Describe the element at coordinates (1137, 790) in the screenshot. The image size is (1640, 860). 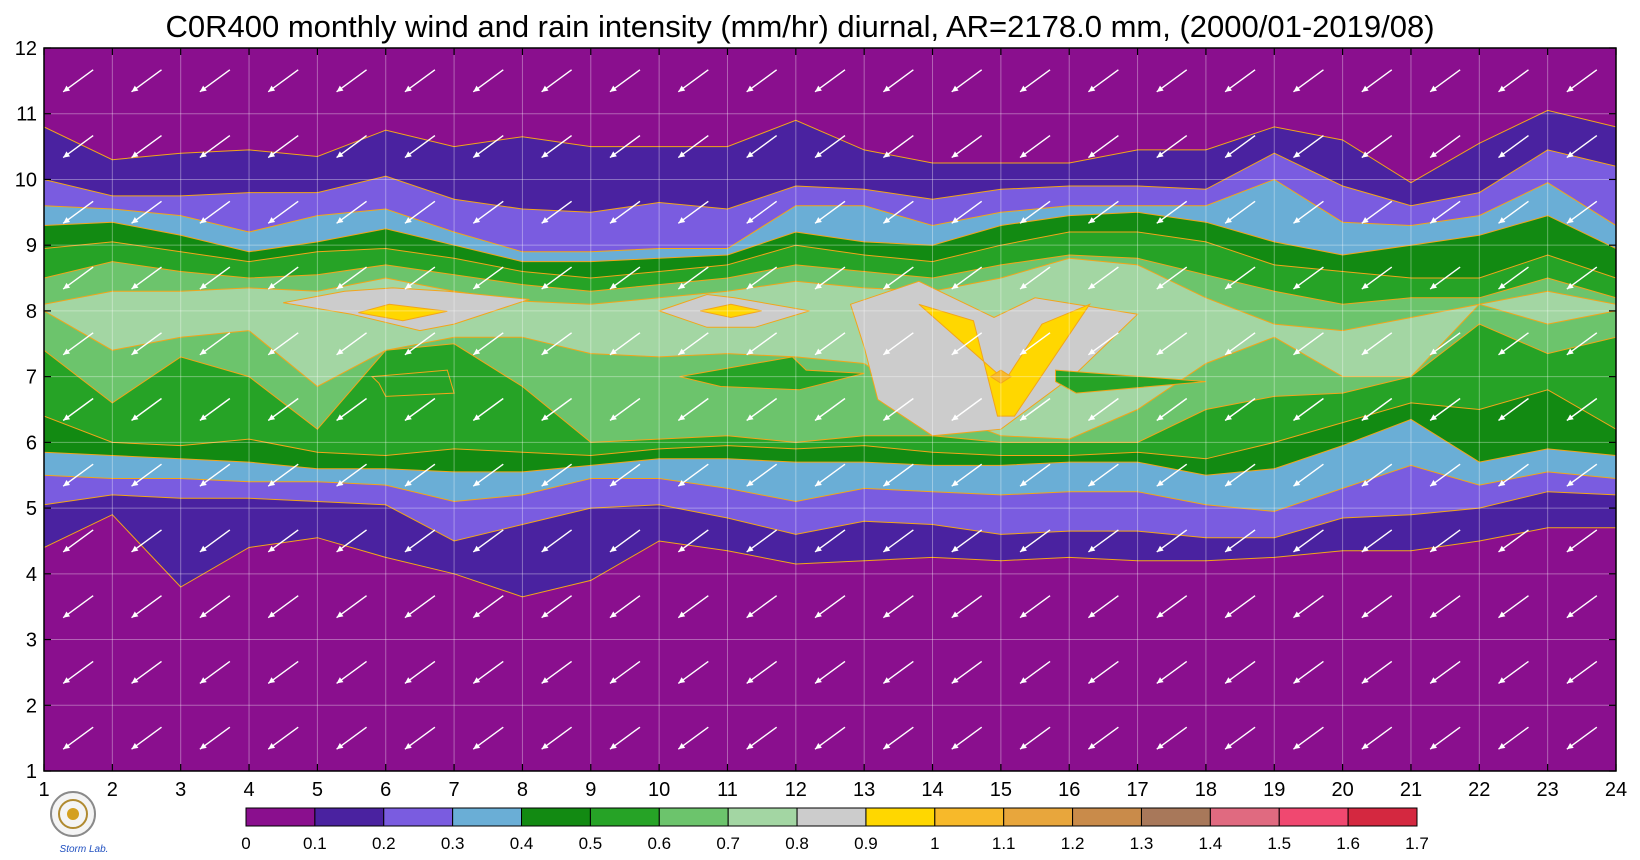
I see `x-tick-label: 17` at that location.